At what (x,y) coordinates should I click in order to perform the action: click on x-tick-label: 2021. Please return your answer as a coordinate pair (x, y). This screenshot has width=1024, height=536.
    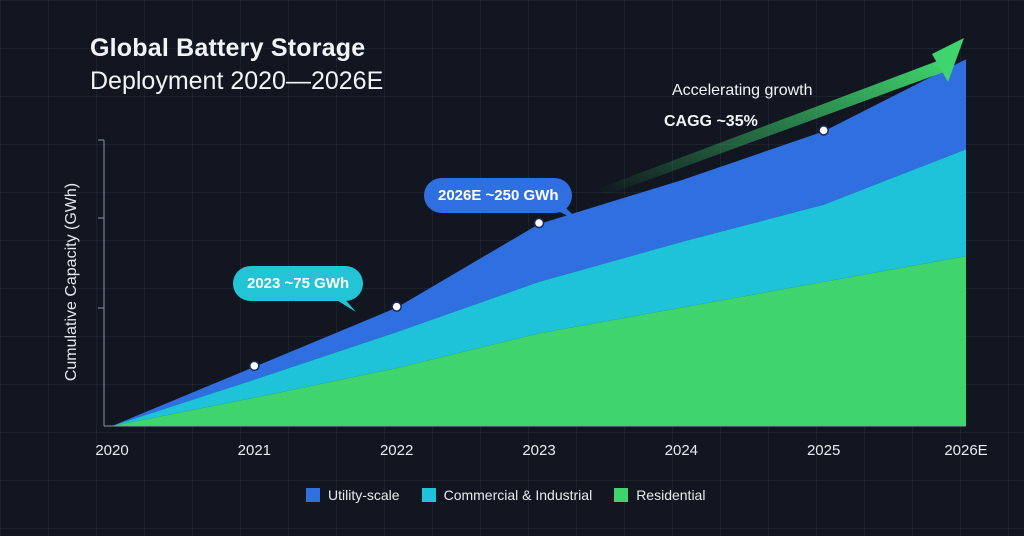
    Looking at the image, I should click on (254, 450).